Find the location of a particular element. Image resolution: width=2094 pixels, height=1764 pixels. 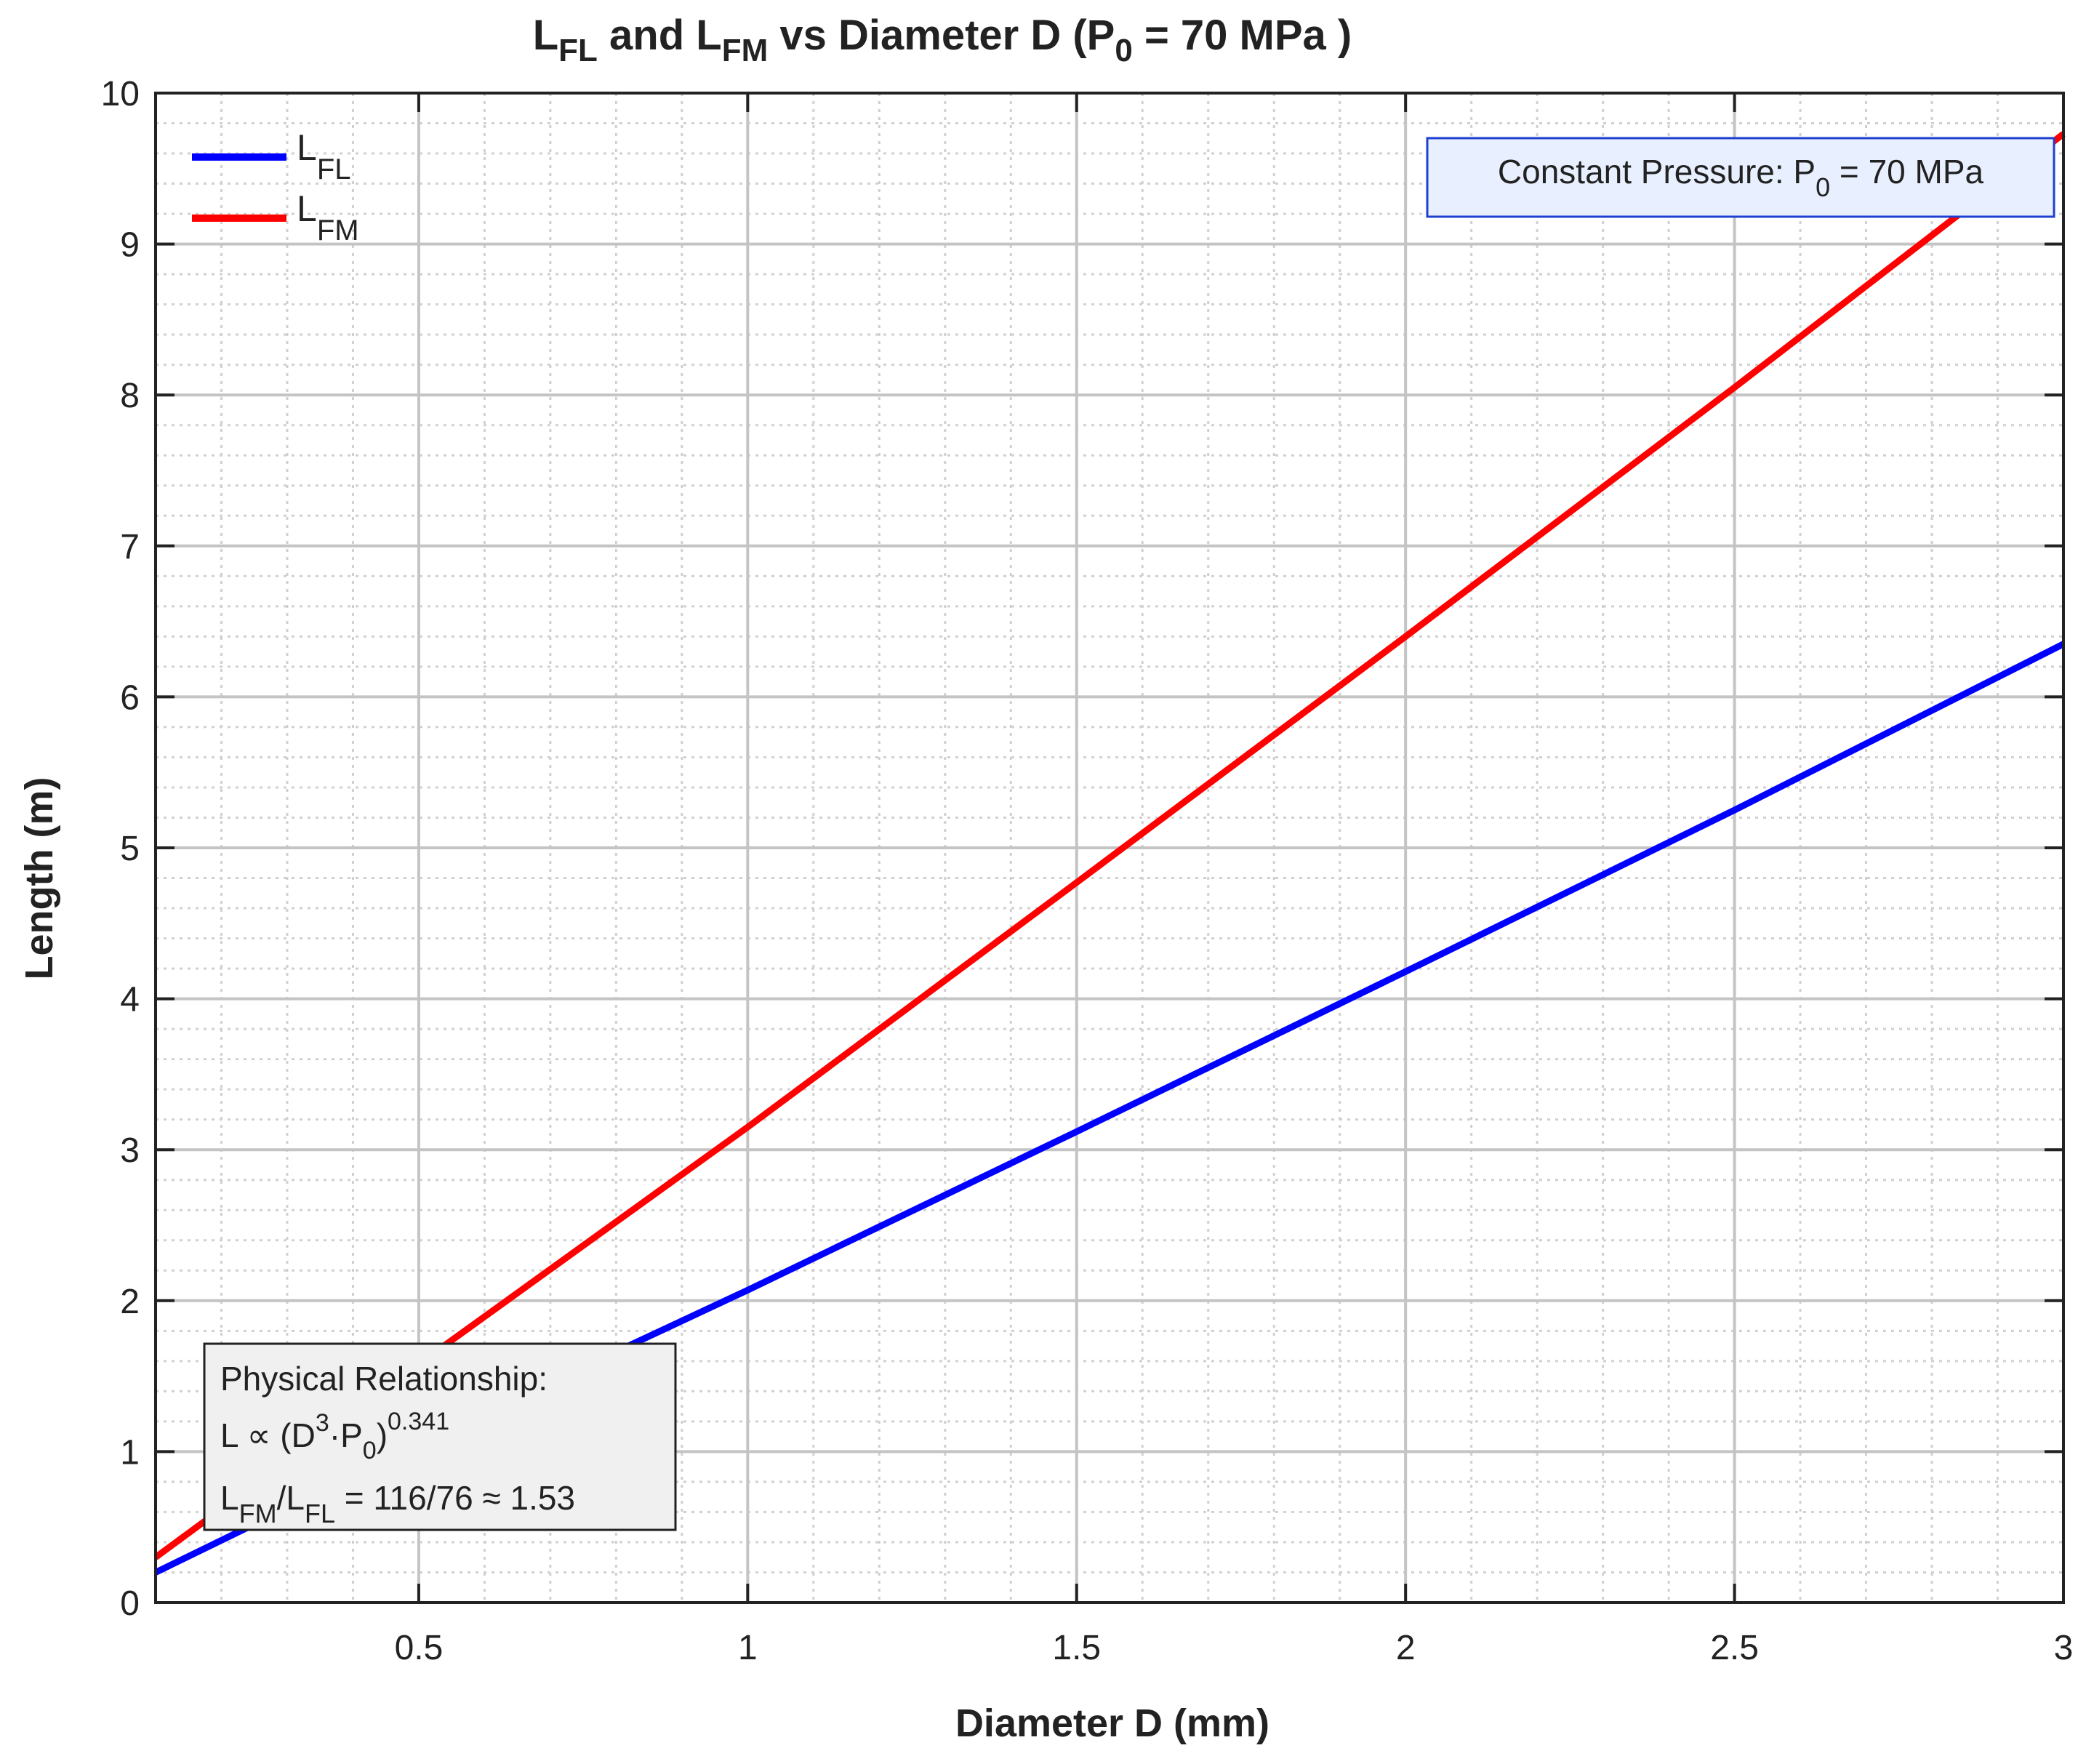

pressure-annotation-text: Constant Pressure: P0 = 70 MPa is located at coordinates (1741, 177).